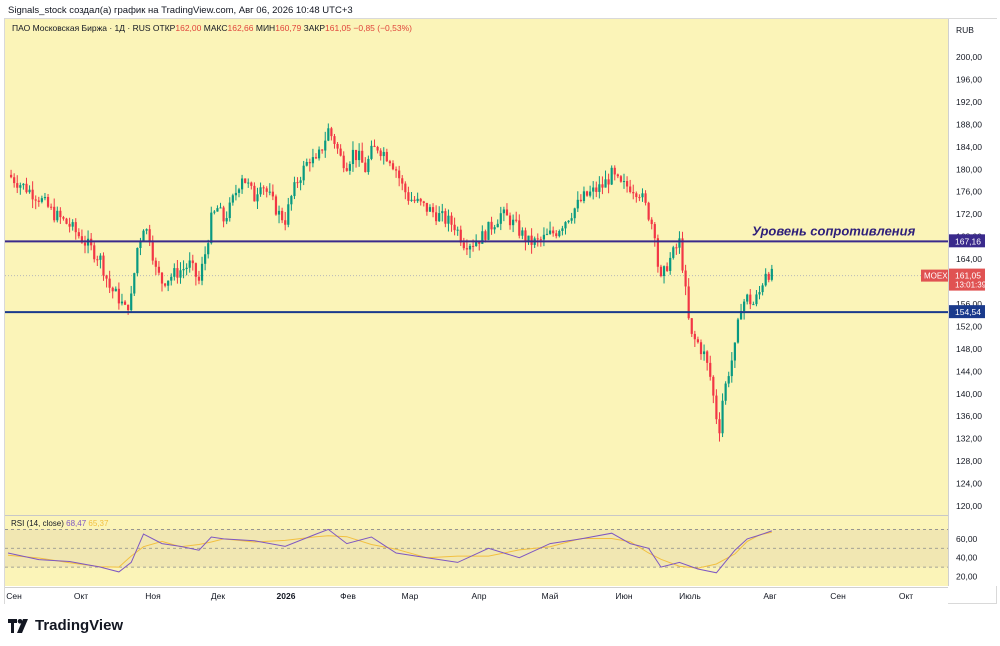 The height and width of the screenshot is (646, 1000). I want to click on open-value: 162,00, so click(188, 28).